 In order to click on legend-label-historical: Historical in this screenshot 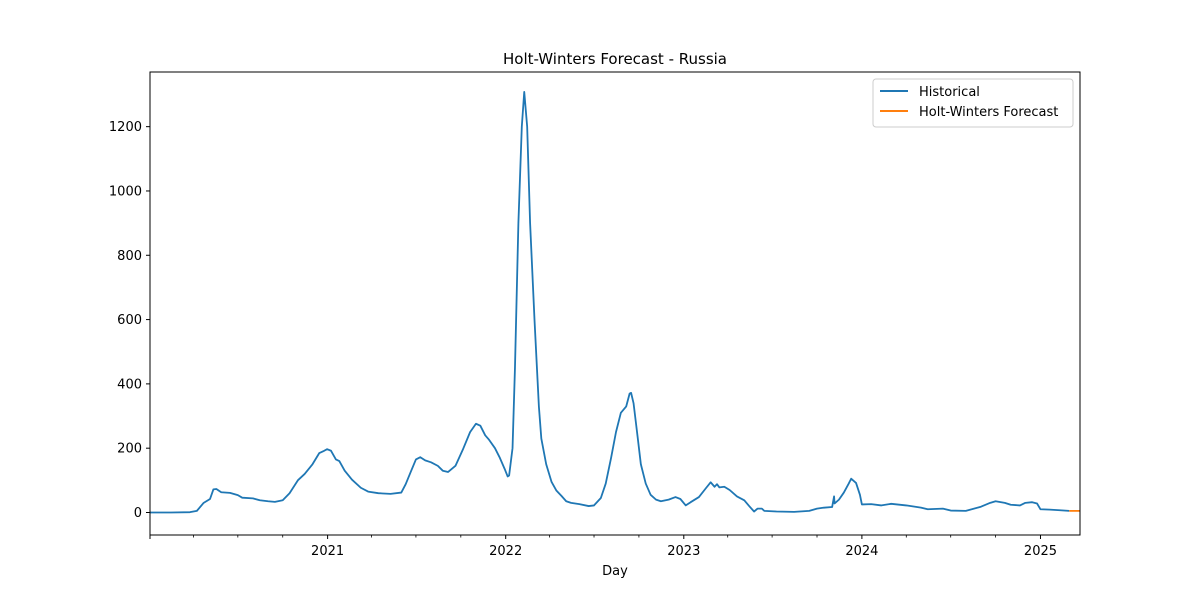, I will do `click(949, 92)`.